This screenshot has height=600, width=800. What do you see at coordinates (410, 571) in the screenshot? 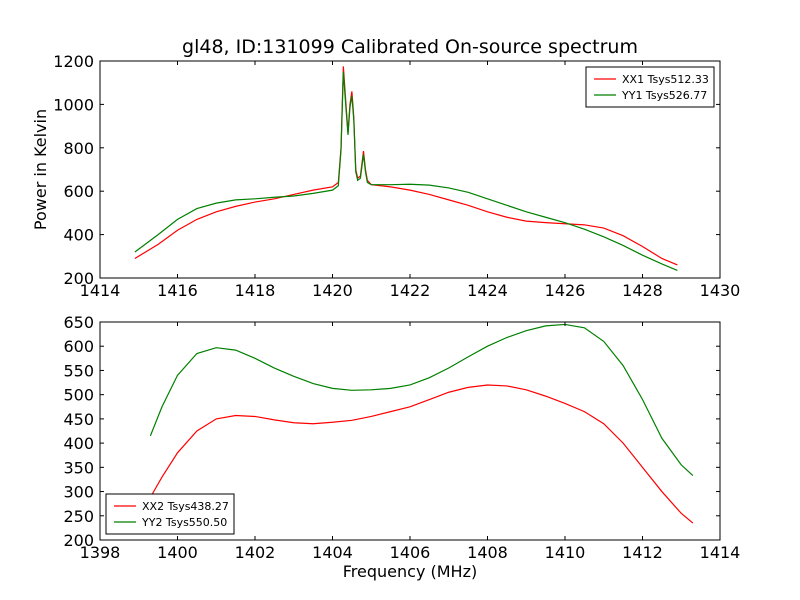
I see `x-axis-label: Frequency (MHz)` at bounding box center [410, 571].